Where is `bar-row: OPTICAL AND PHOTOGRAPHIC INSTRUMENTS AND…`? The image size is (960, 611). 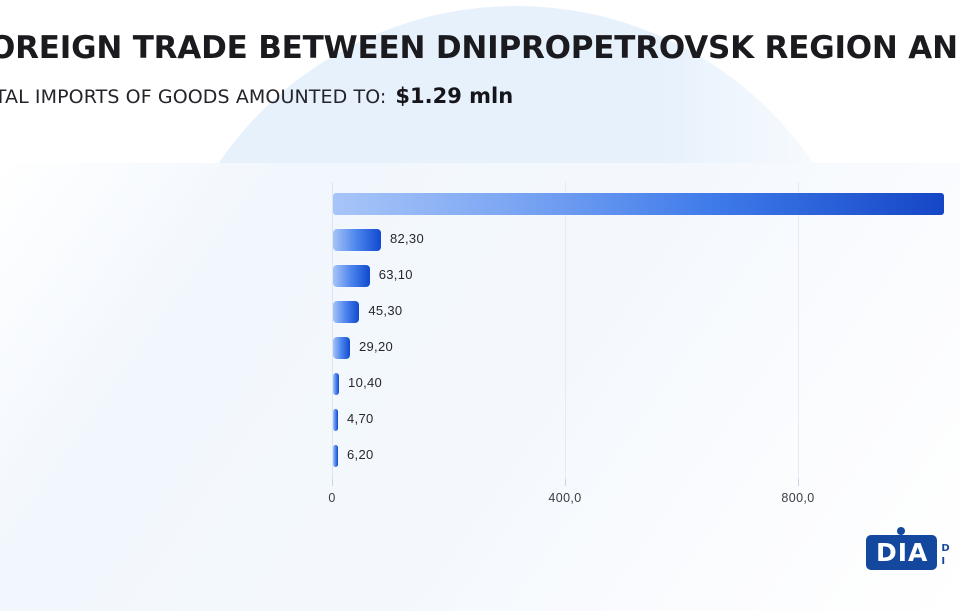 bar-row: OPTICAL AND PHOTOGRAPHIC INSTRUMENTS AND… is located at coordinates (646, 240).